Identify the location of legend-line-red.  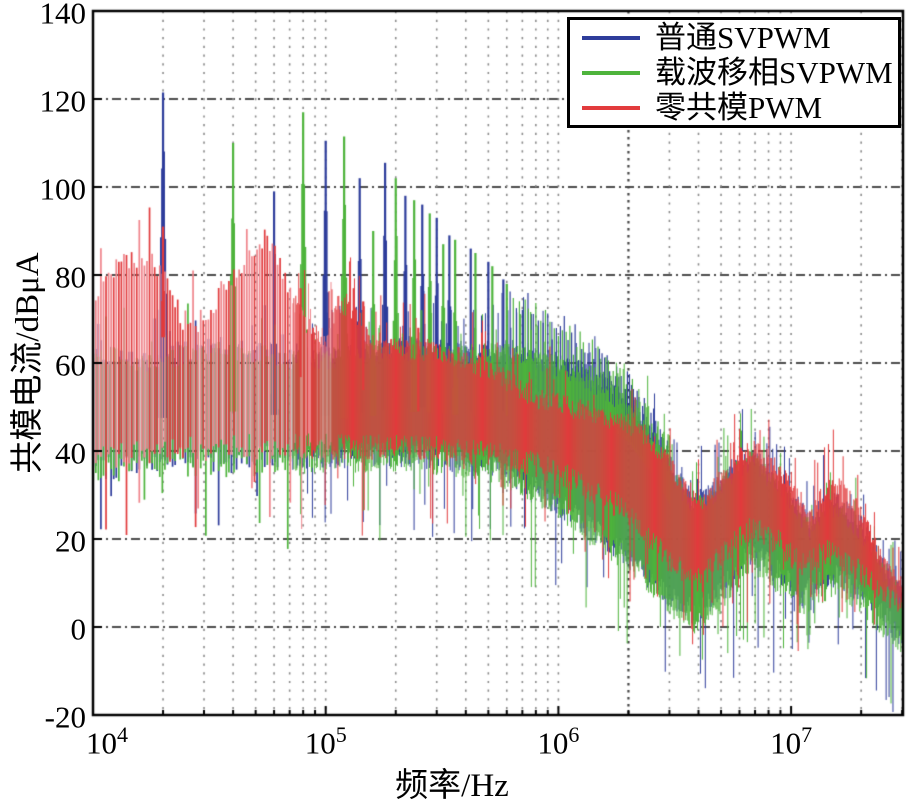
(611, 107).